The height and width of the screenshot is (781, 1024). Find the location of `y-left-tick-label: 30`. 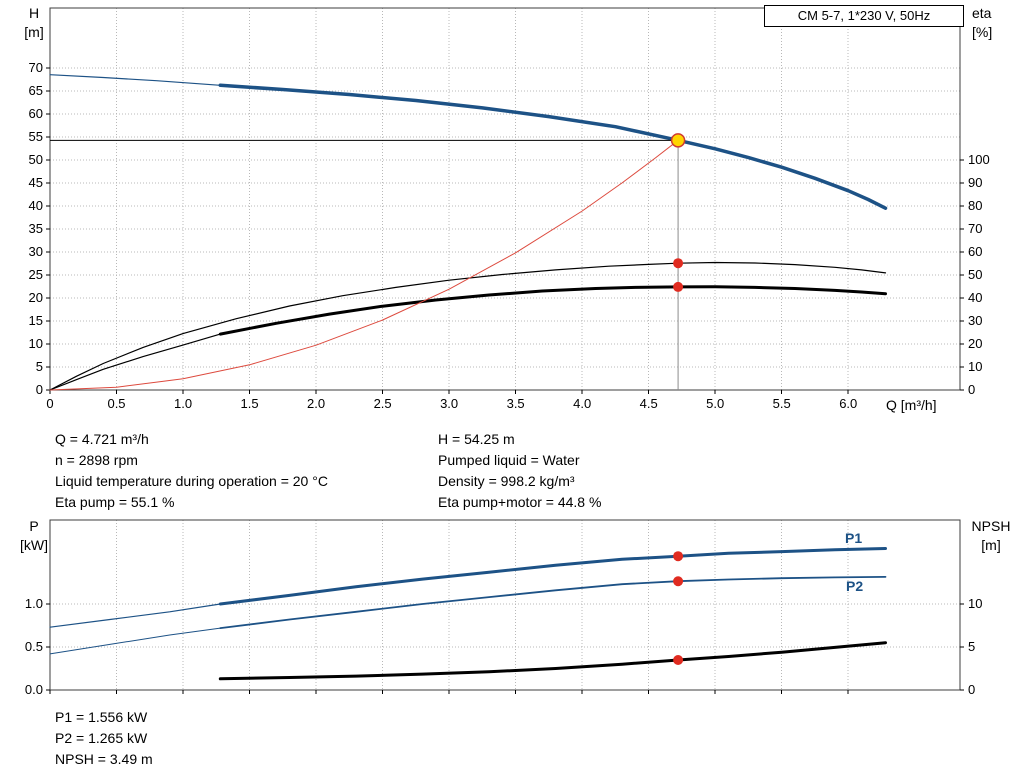

y-left-tick-label: 30 is located at coordinates (36, 251).